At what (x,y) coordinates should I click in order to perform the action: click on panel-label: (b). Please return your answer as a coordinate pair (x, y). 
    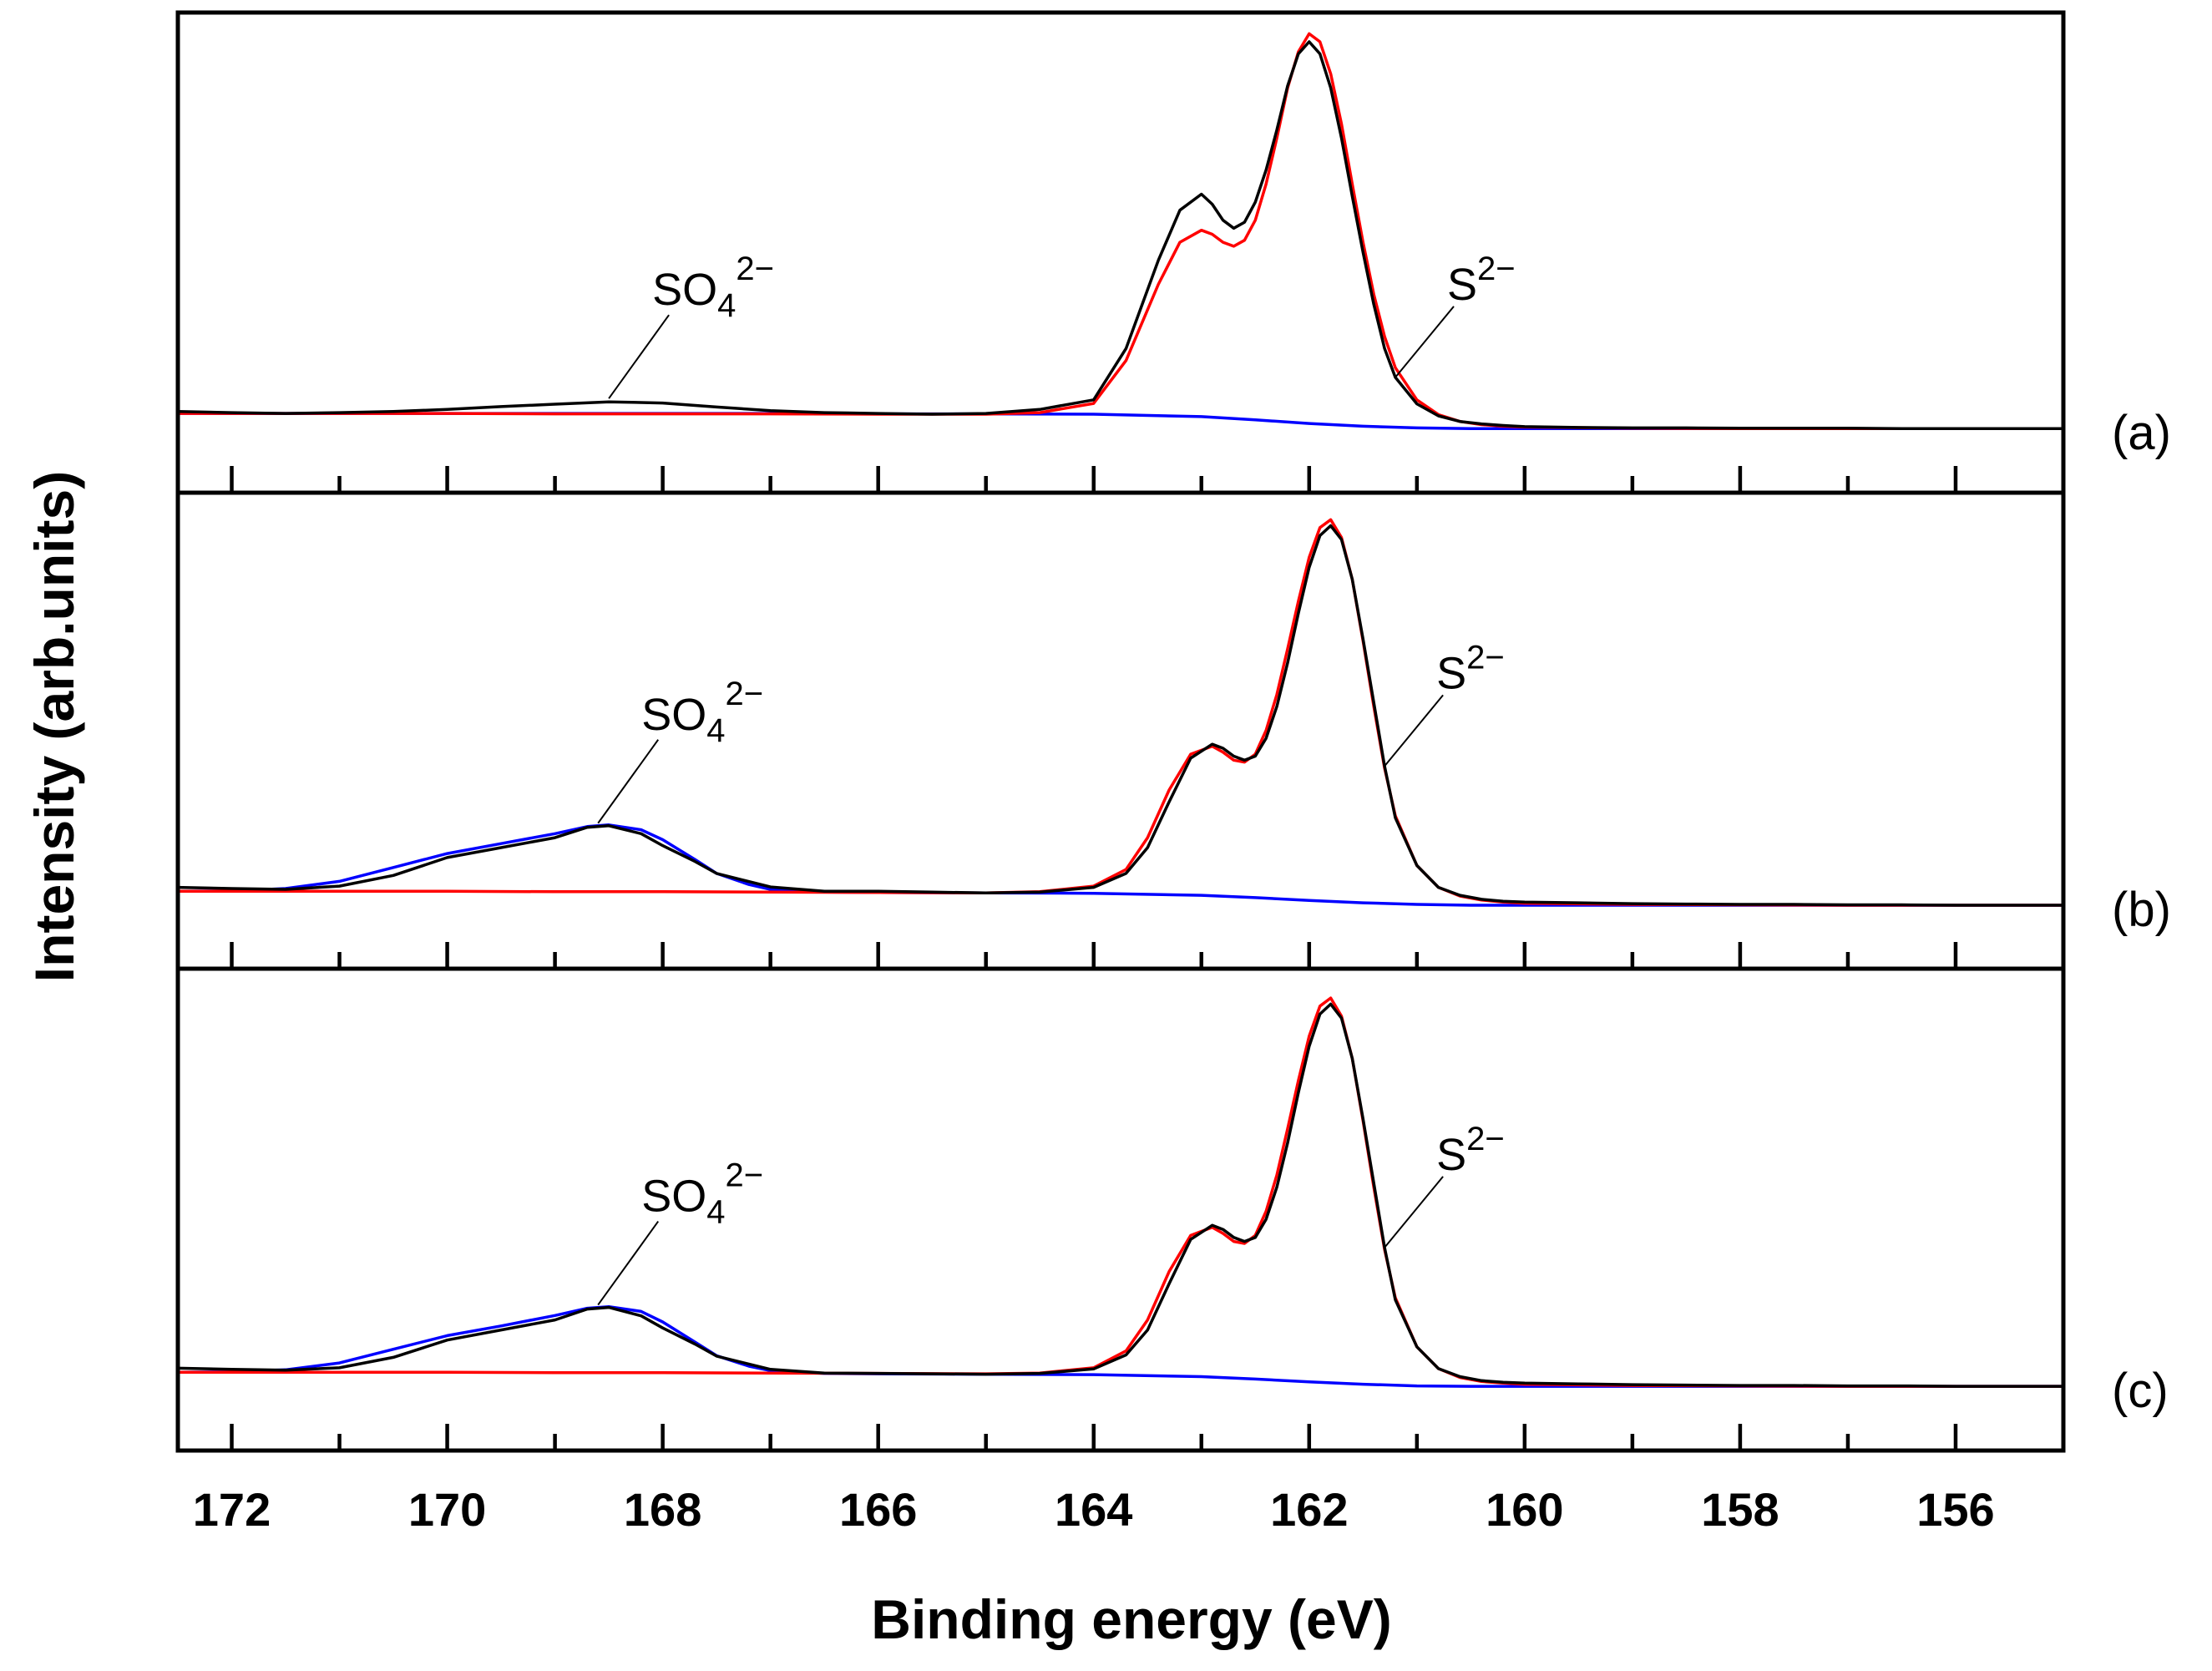
    Looking at the image, I should click on (2141, 910).